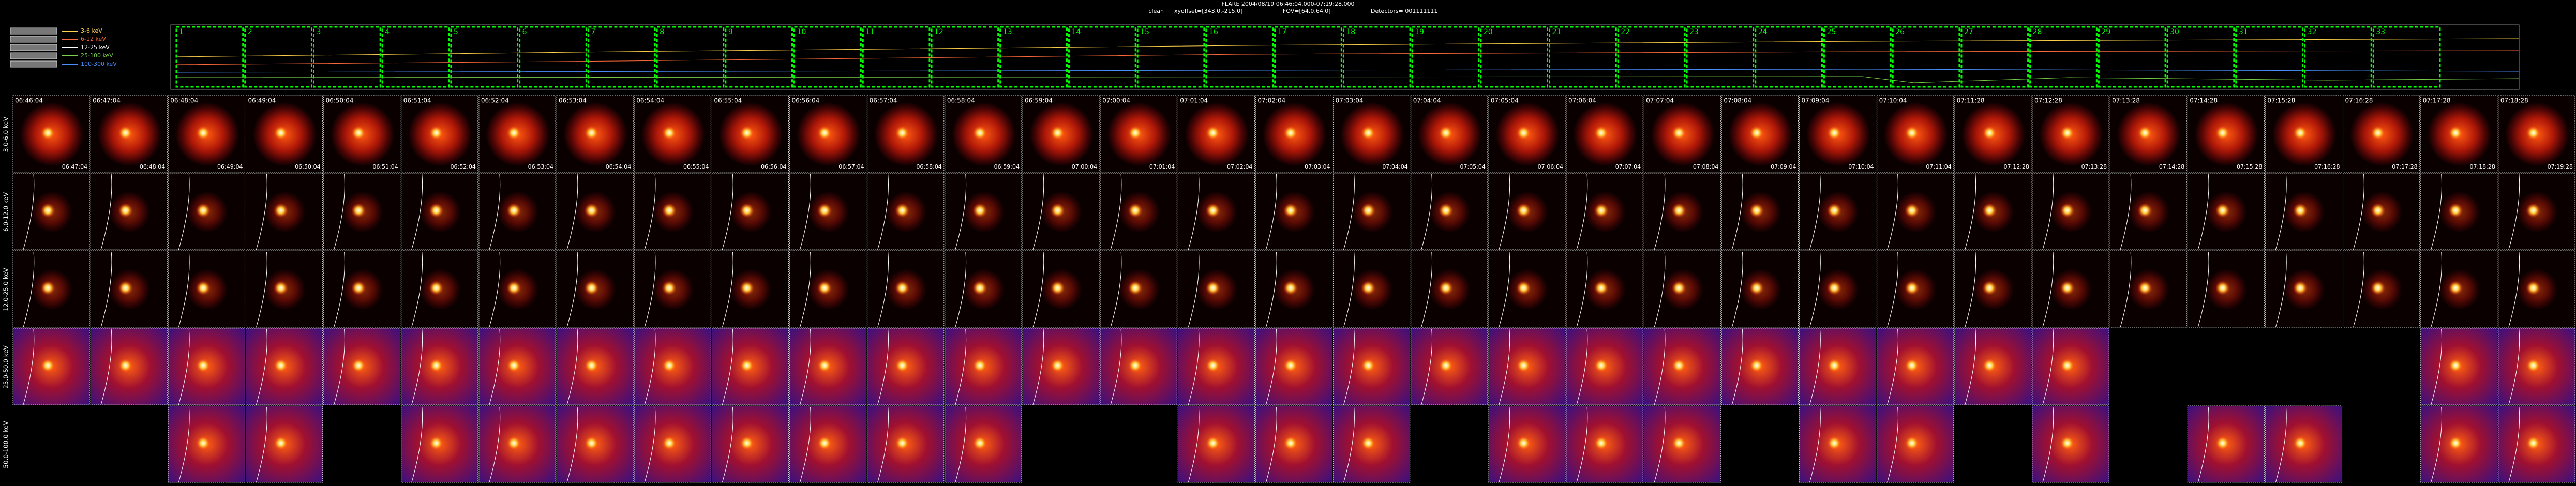  What do you see at coordinates (93, 39) in the screenshot?
I see `legend-label: 6-12 keV` at bounding box center [93, 39].